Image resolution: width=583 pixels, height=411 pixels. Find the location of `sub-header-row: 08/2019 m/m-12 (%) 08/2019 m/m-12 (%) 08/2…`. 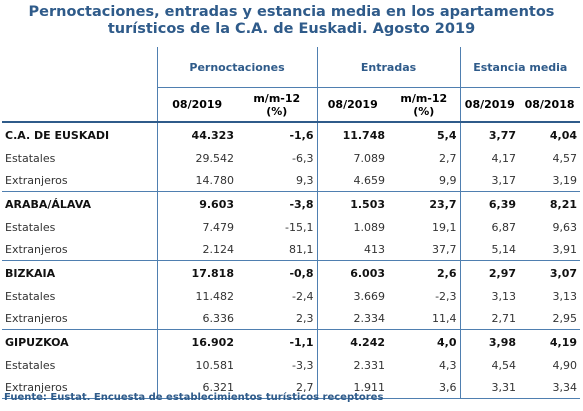

sub-header-row: 08/2019 m/m-12 (%) 08/2019 m/m-12 (%) 08/2… is located at coordinates (291, 105).